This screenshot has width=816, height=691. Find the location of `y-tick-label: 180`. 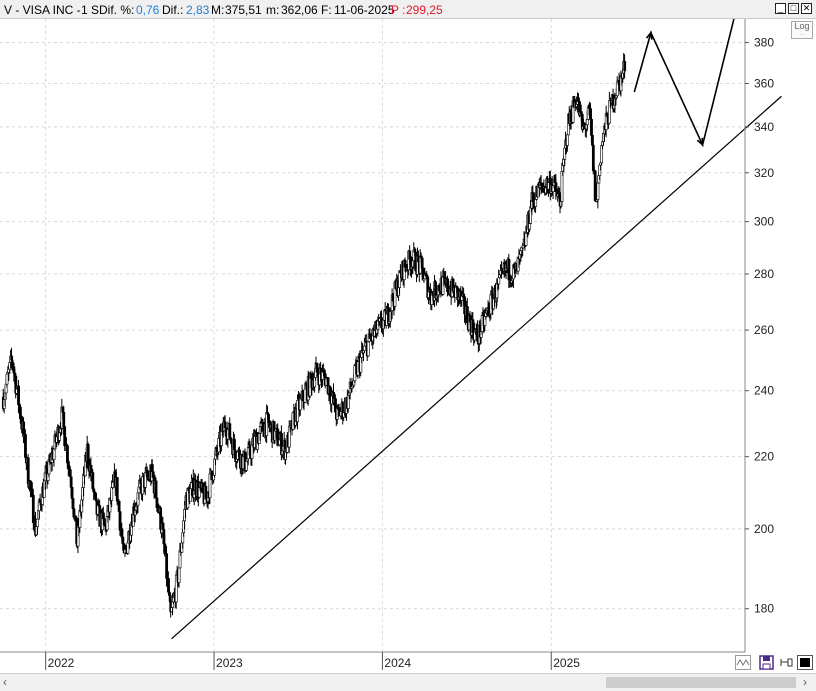

y-tick-label: 180 is located at coordinates (764, 609).